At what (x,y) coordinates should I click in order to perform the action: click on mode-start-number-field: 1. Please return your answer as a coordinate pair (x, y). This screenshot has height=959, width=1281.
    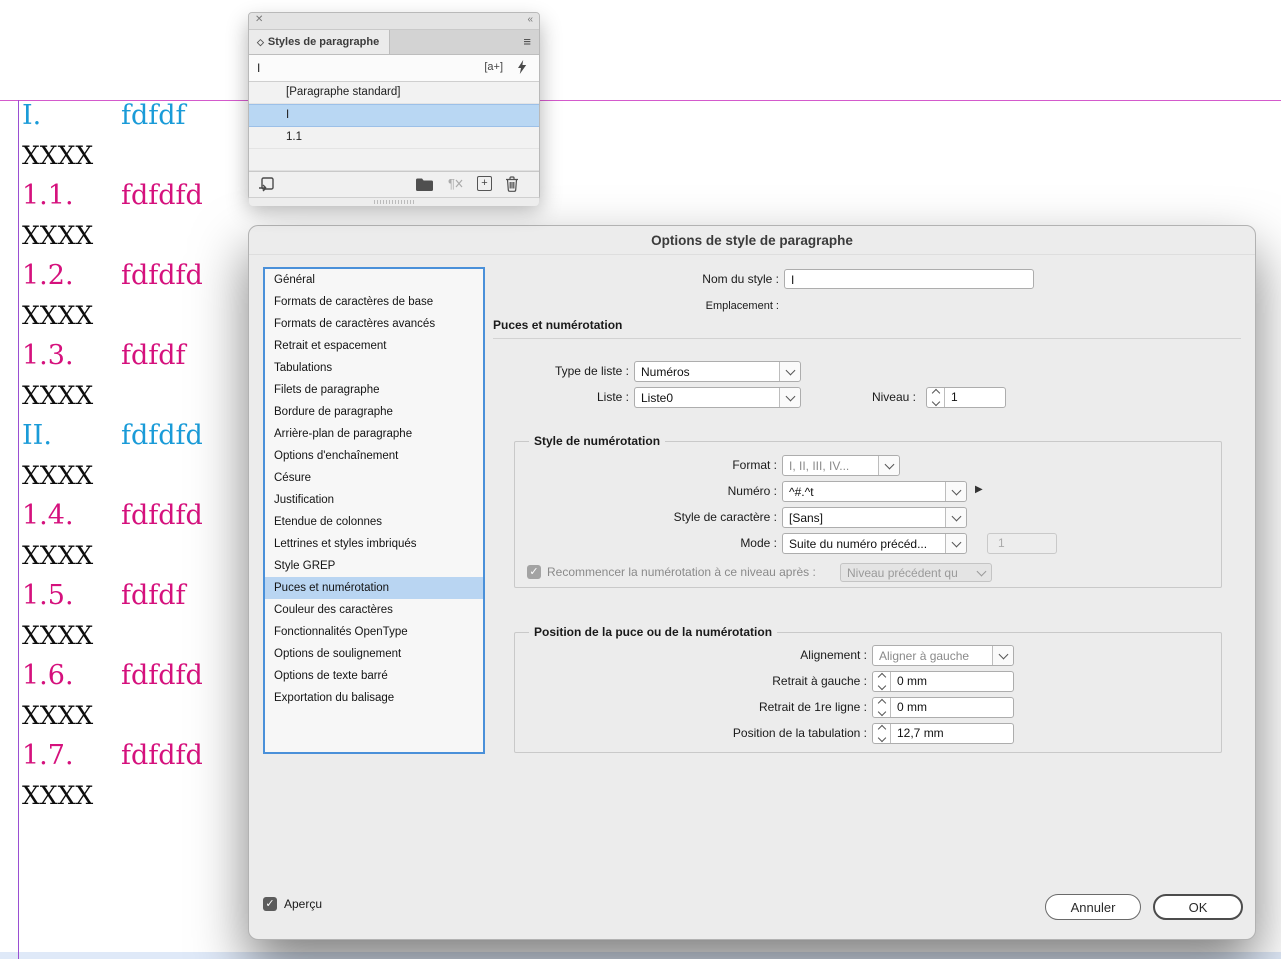
    Looking at the image, I should click on (1022, 543).